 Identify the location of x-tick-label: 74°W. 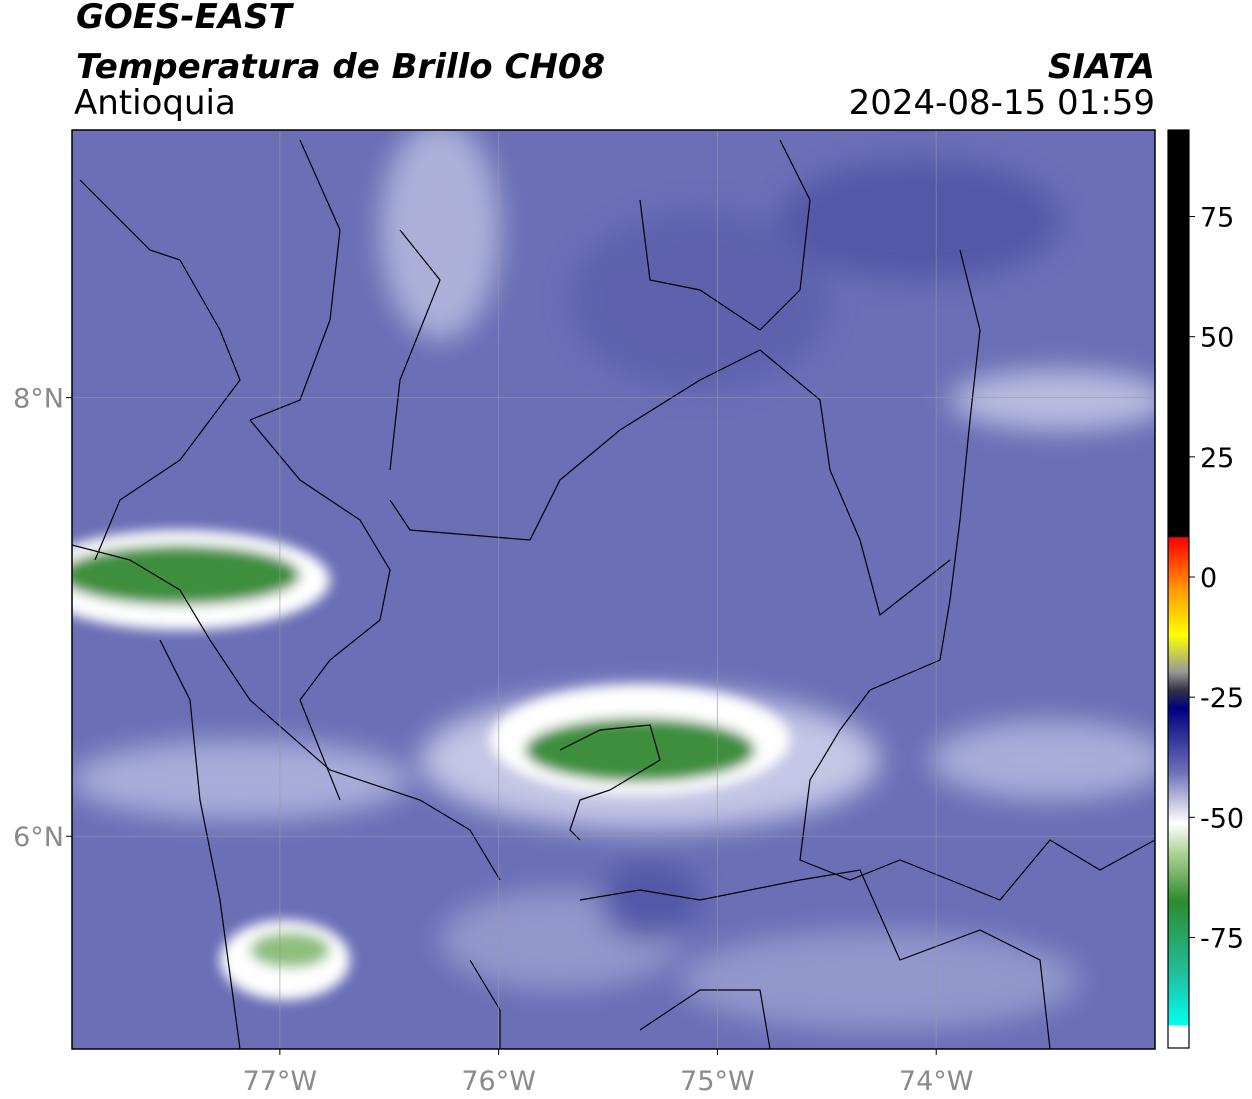
(936, 1081).